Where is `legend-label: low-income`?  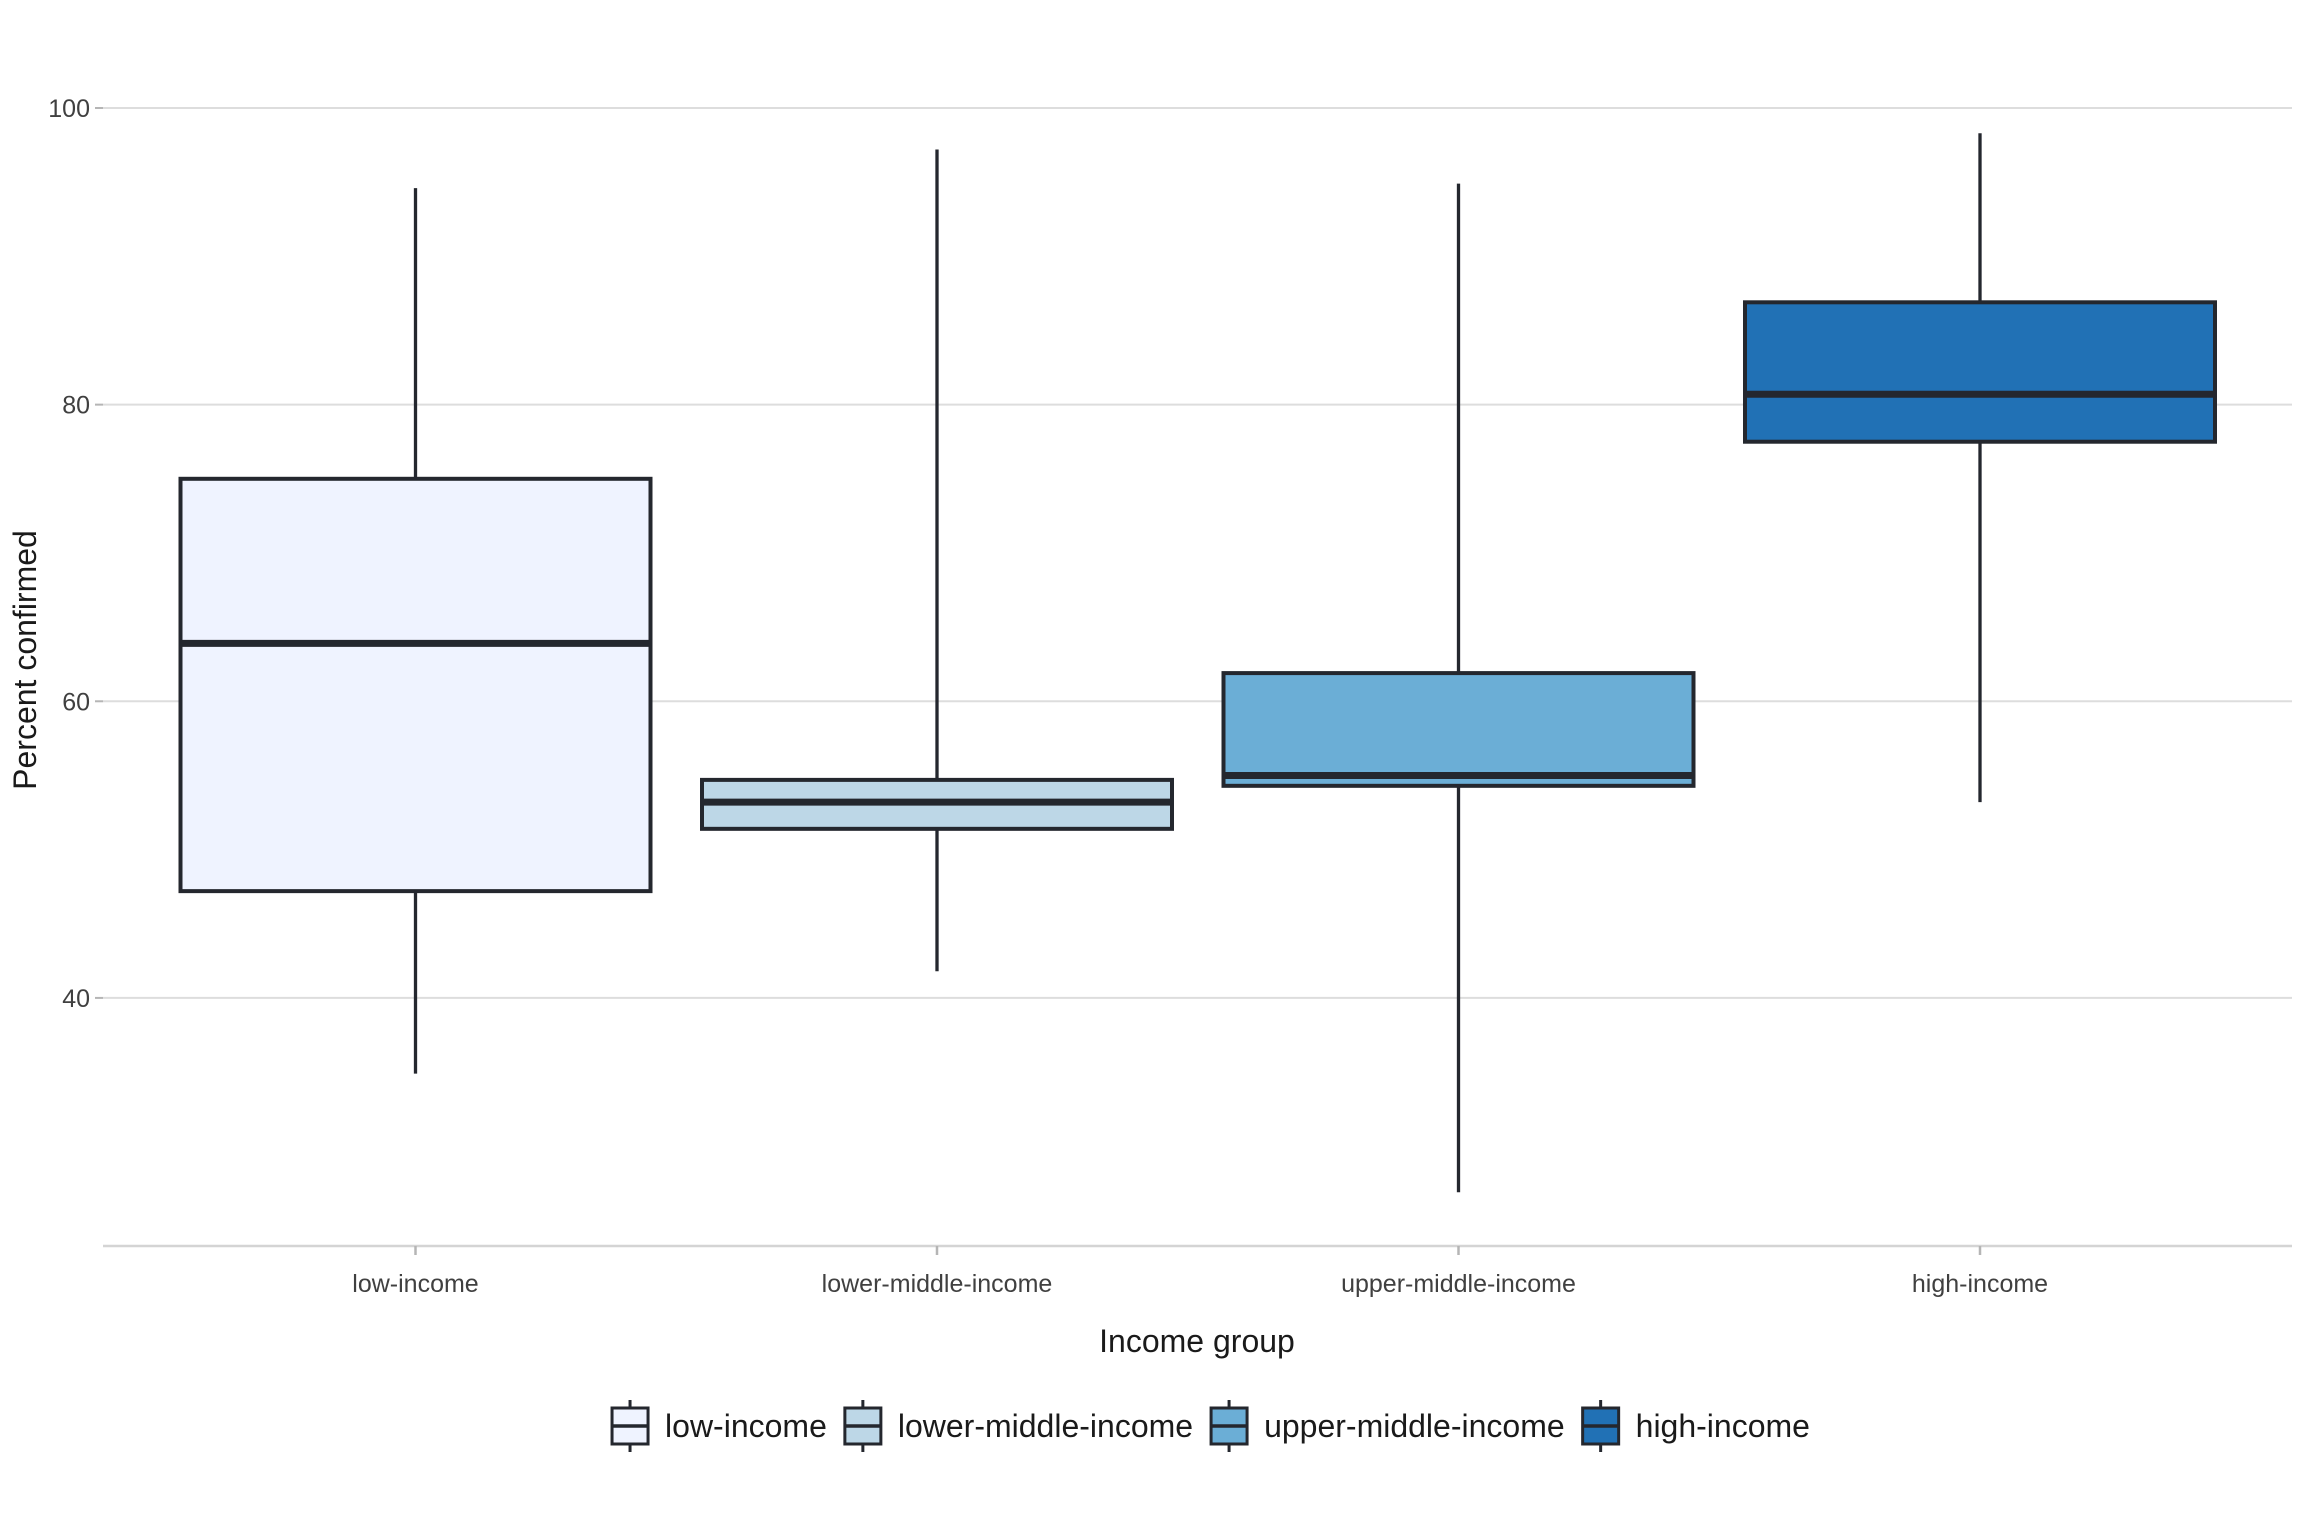
legend-label: low-income is located at coordinates (746, 1426).